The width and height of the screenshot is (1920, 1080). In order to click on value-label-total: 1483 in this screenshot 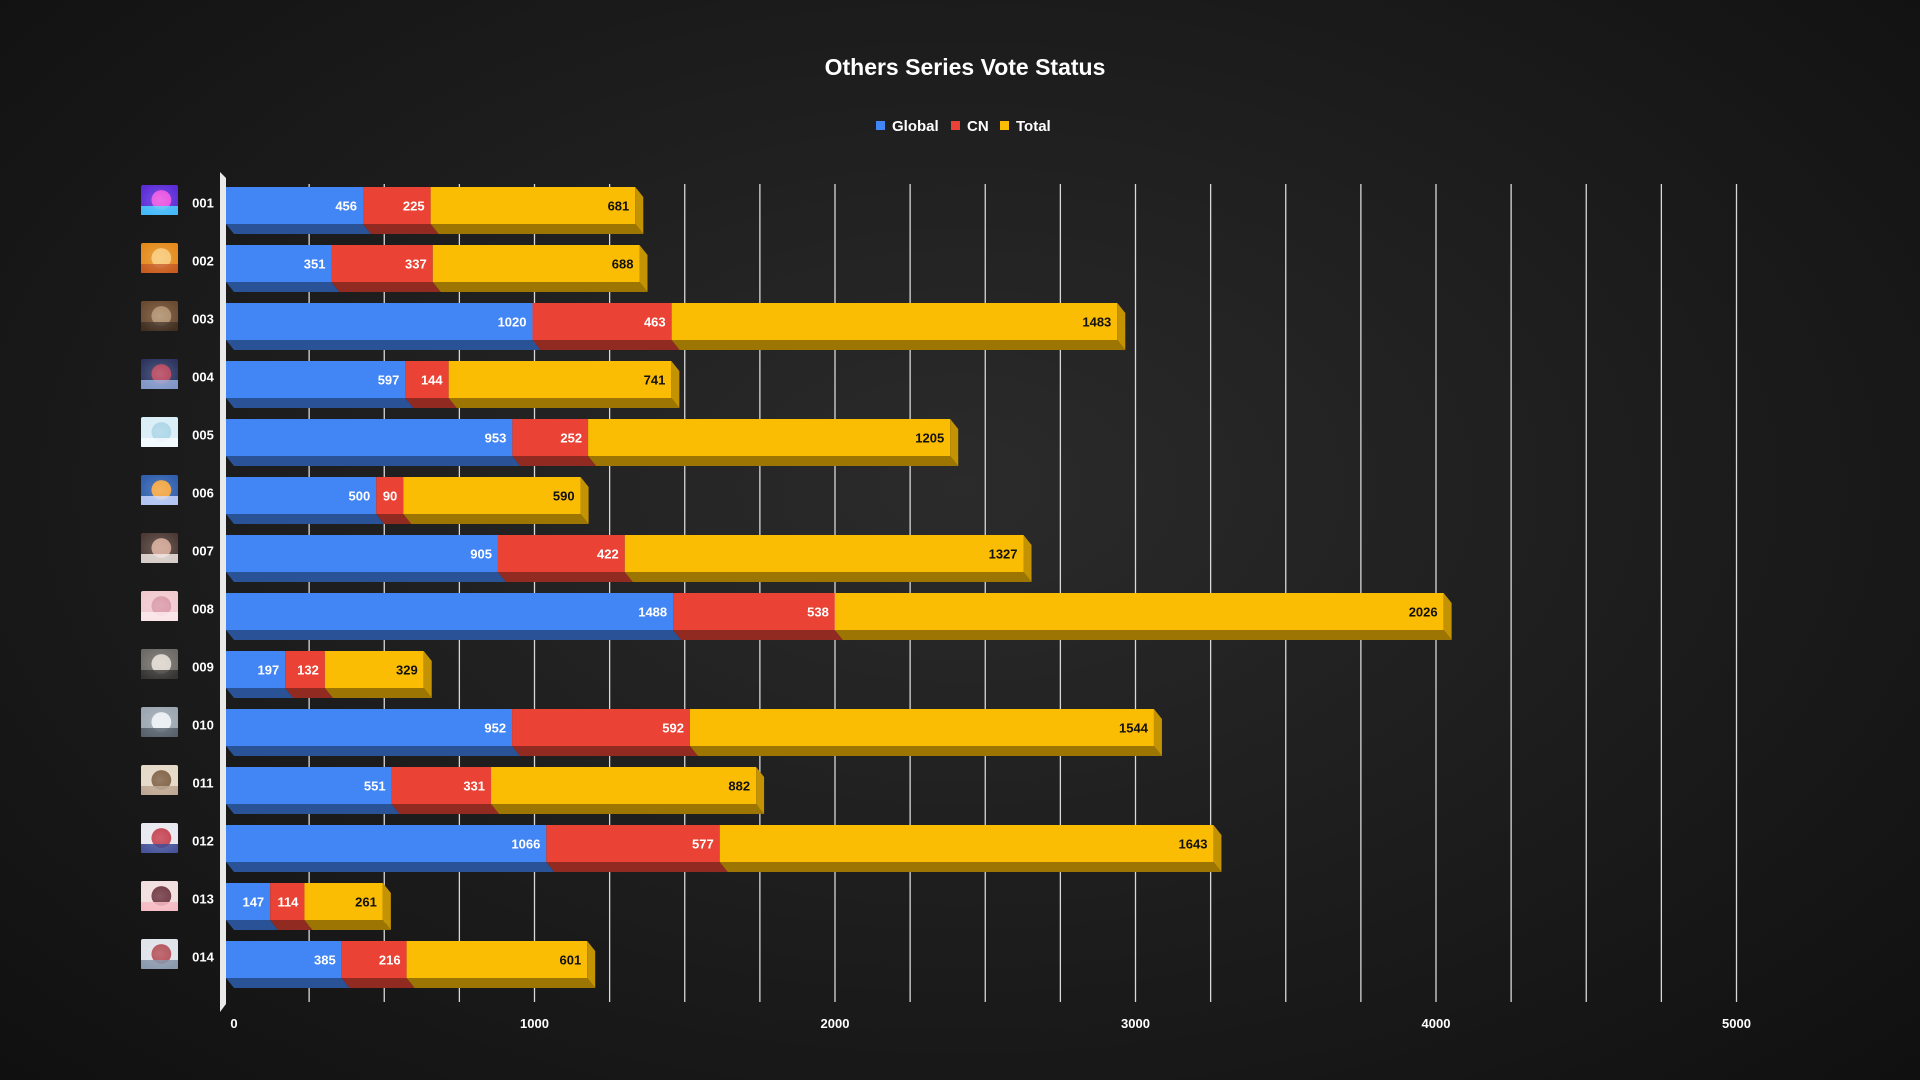, I will do `click(1096, 322)`.